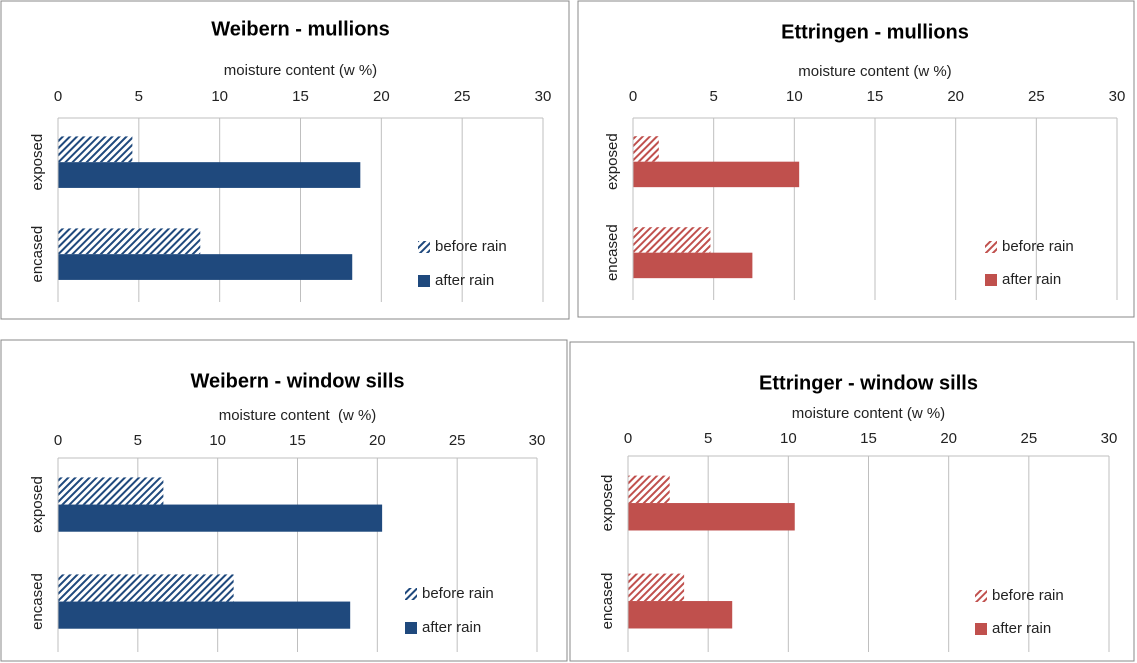 The width and height of the screenshot is (1137, 663). I want to click on chart-title: Weibern - mullions, so click(300, 29).